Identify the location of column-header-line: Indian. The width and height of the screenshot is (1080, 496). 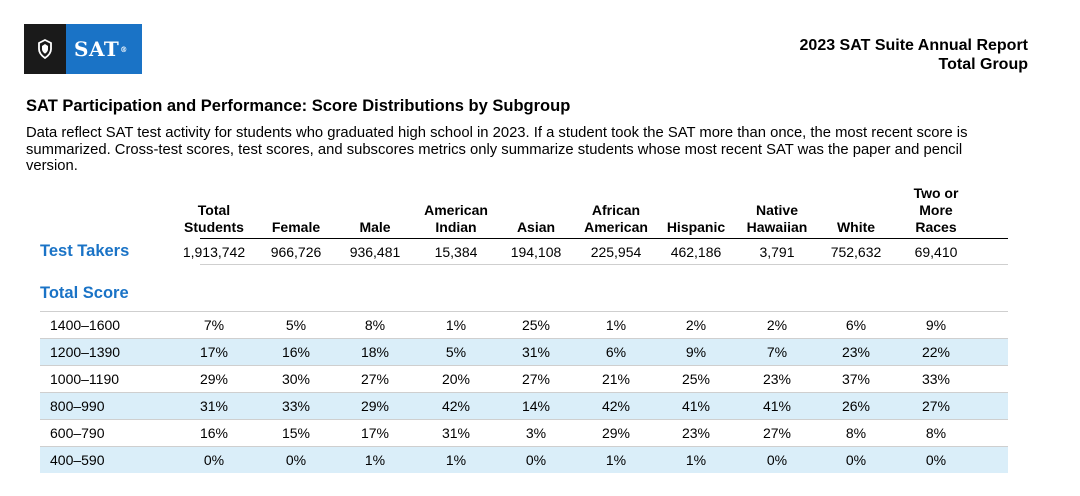
(456, 227).